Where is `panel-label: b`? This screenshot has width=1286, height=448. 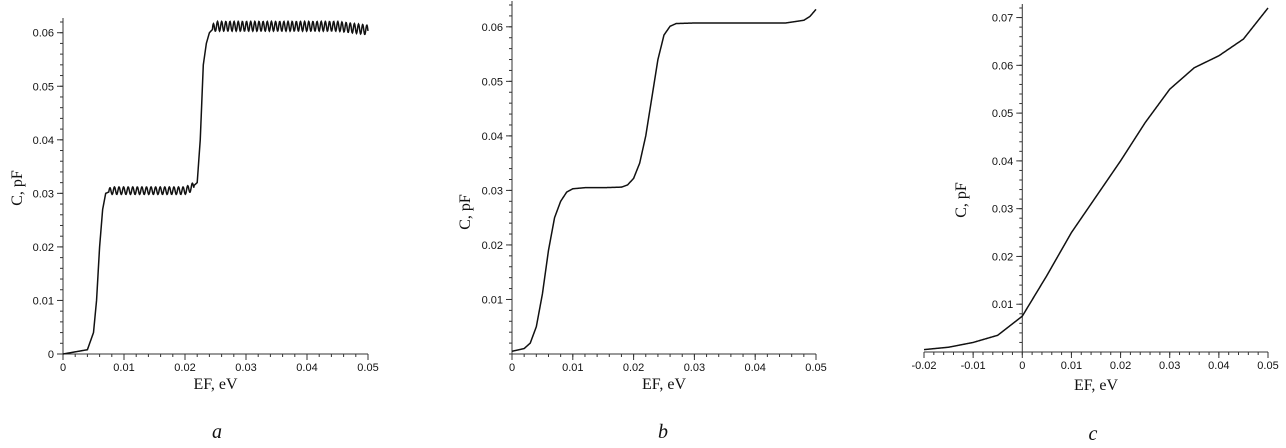 panel-label: b is located at coordinates (663, 432).